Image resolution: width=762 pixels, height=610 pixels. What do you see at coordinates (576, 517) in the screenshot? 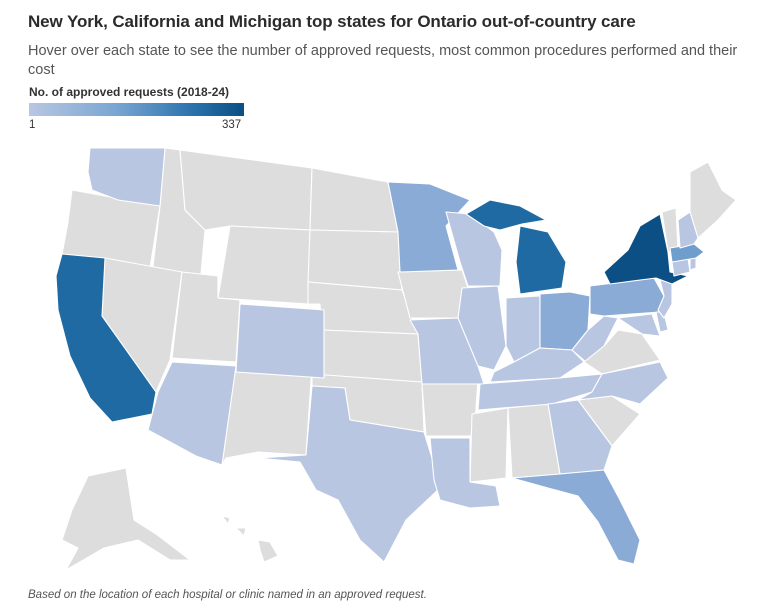
I see `state-florida` at bounding box center [576, 517].